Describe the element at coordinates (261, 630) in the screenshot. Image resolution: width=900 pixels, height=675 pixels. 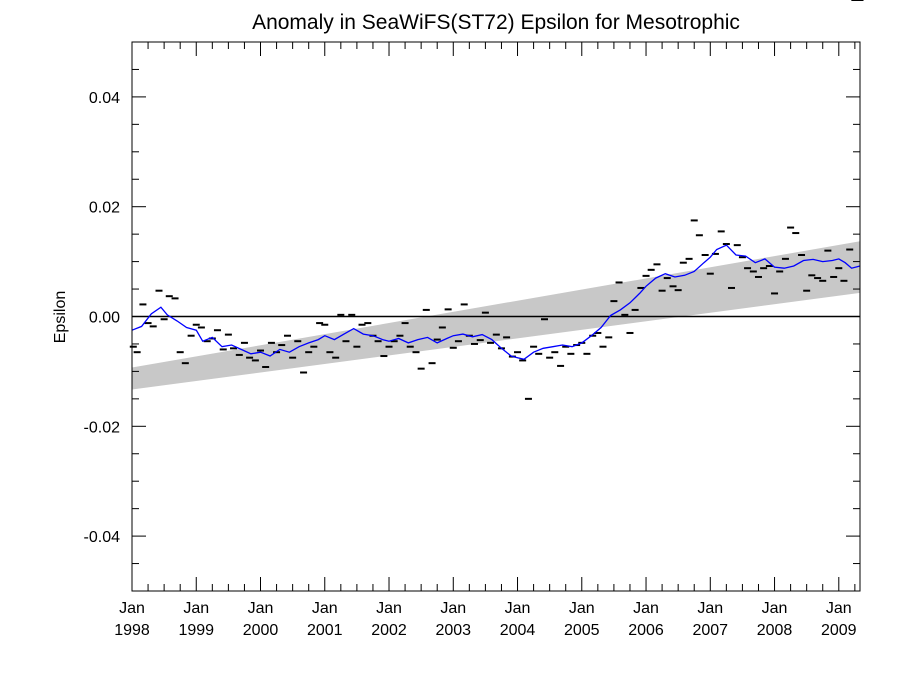
I see `x-tick-year-label: 2000` at that location.